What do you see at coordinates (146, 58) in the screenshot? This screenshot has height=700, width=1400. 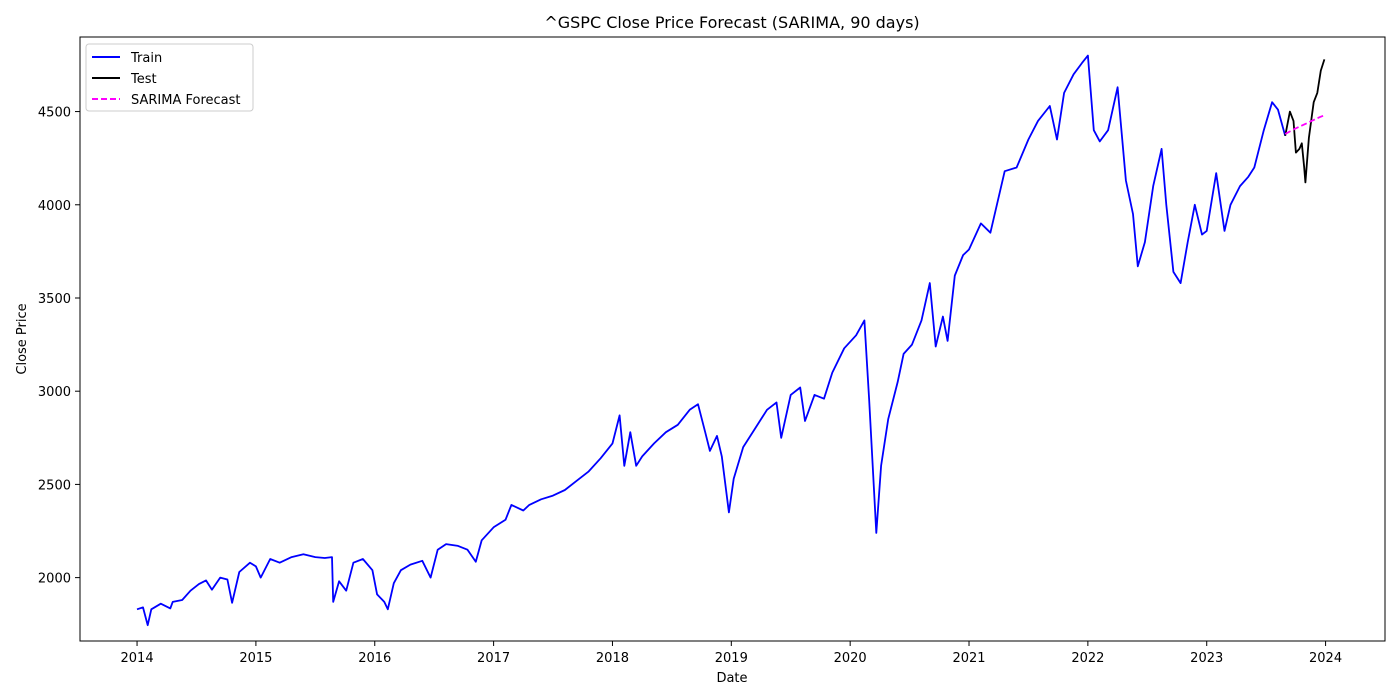 I see `legend-label: Train` at bounding box center [146, 58].